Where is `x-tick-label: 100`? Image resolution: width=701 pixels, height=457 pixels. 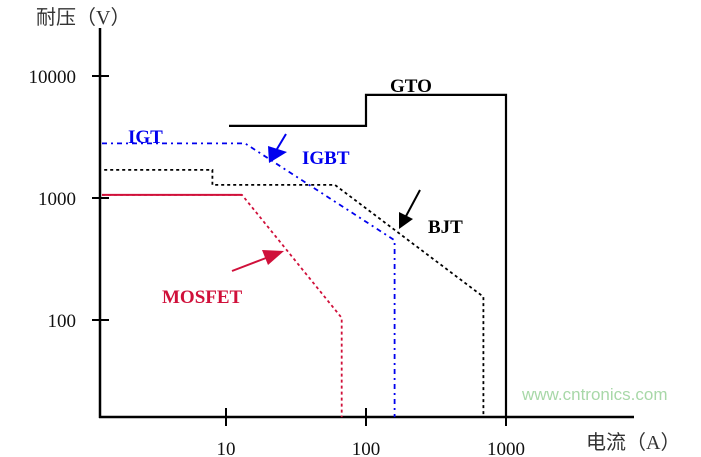
x-tick-label: 100 is located at coordinates (366, 448).